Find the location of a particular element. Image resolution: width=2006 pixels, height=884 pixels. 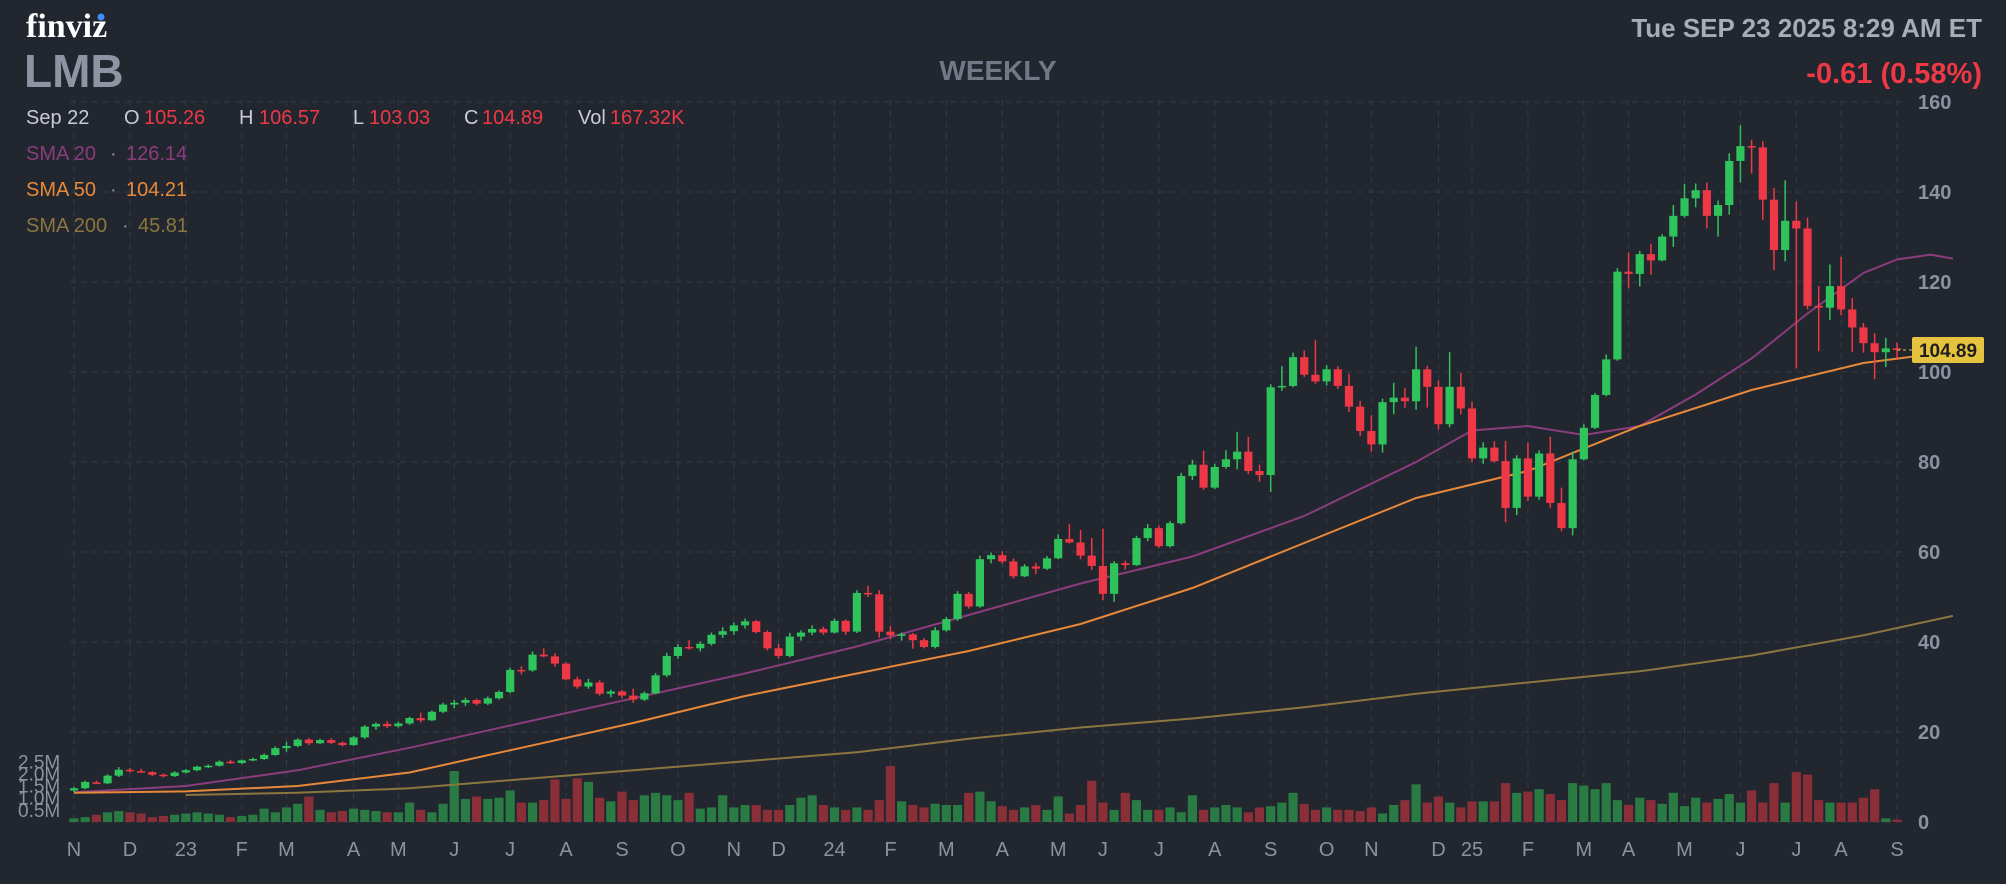

price-tick-label: 80 is located at coordinates (1929, 463).